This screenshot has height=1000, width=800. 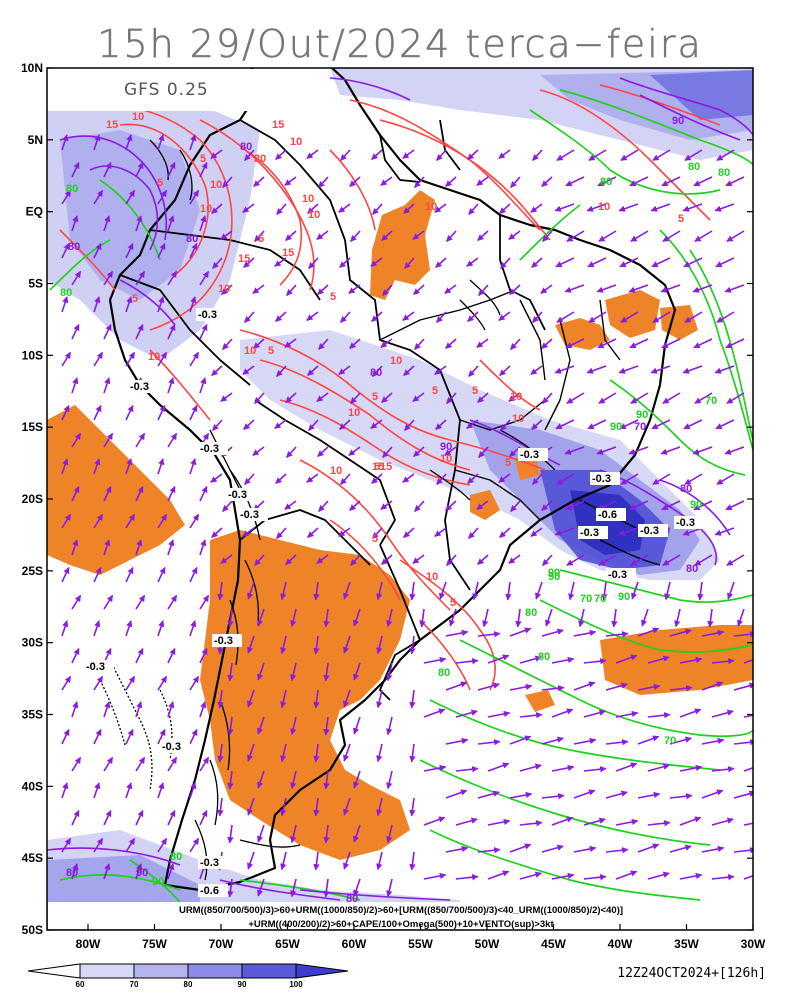 What do you see at coordinates (242, 984) in the screenshot?
I see `colorbar-label: 90` at bounding box center [242, 984].